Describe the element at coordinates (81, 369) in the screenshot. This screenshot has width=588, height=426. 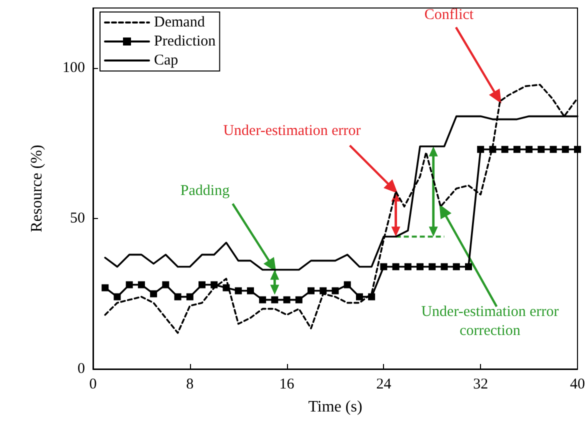
I see `y-tick-label: 0` at that location.